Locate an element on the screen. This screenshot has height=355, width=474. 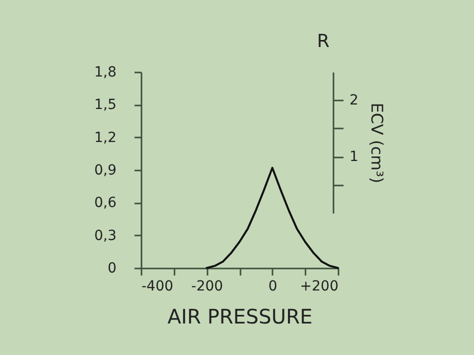
x-tick-label: -200 is located at coordinates (207, 286).